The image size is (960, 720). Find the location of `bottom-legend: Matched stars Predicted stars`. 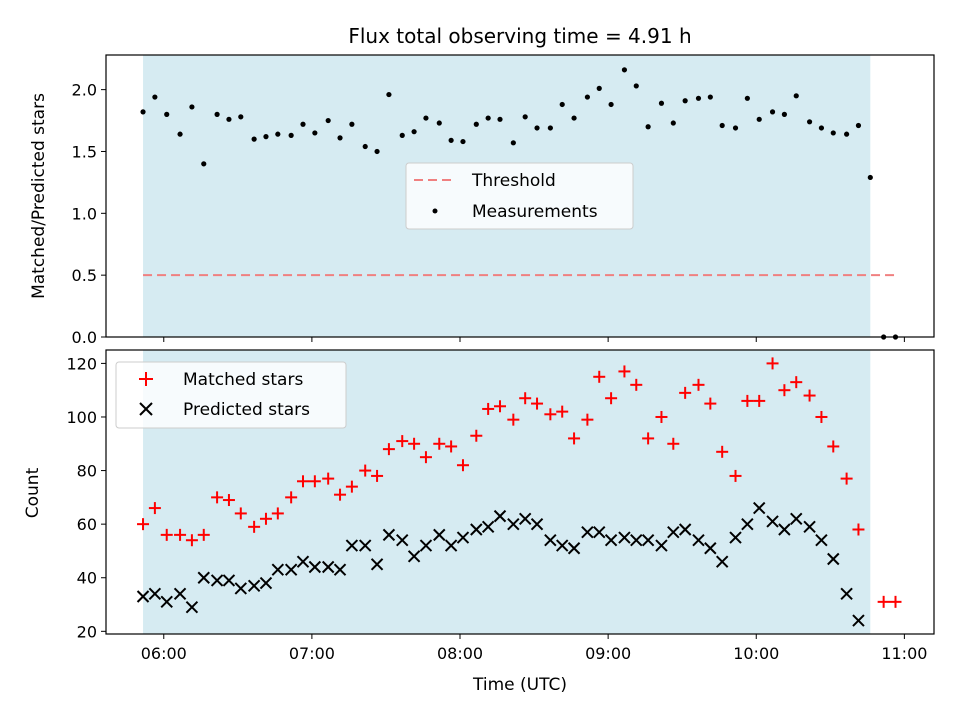

bottom-legend: Matched stars Predicted stars is located at coordinates (231, 395).